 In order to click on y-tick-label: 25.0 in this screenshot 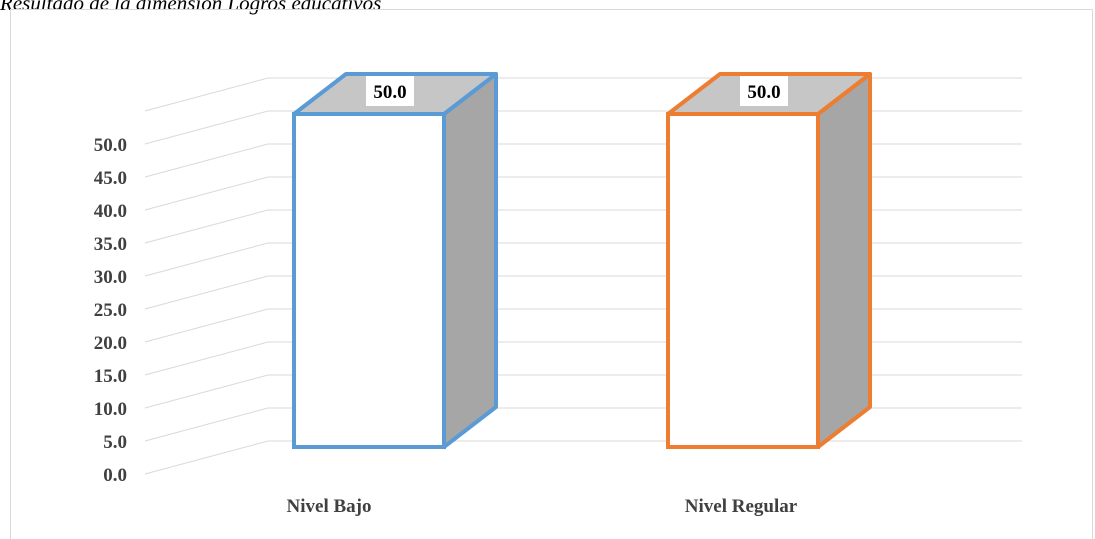, I will do `click(110, 310)`.